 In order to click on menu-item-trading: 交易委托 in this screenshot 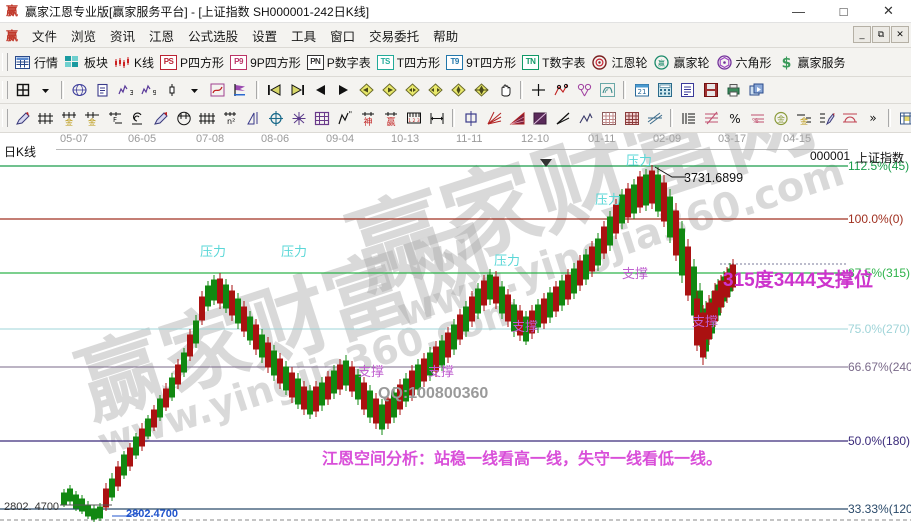, I will do `click(394, 36)`.